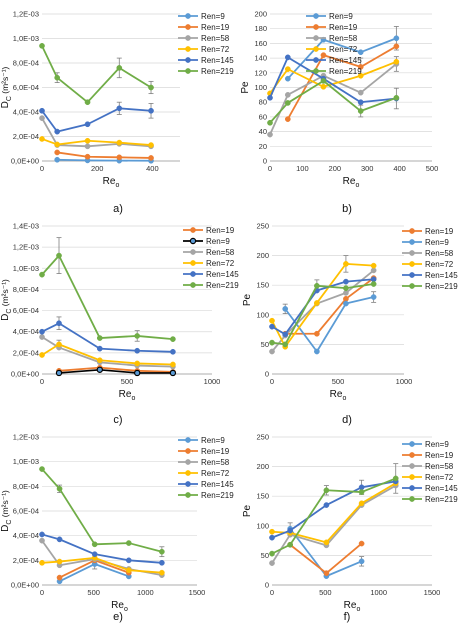 Image resolution: width=474 pixels, height=628 pixels. I want to click on legend-label: Ren=19, so click(215, 451).